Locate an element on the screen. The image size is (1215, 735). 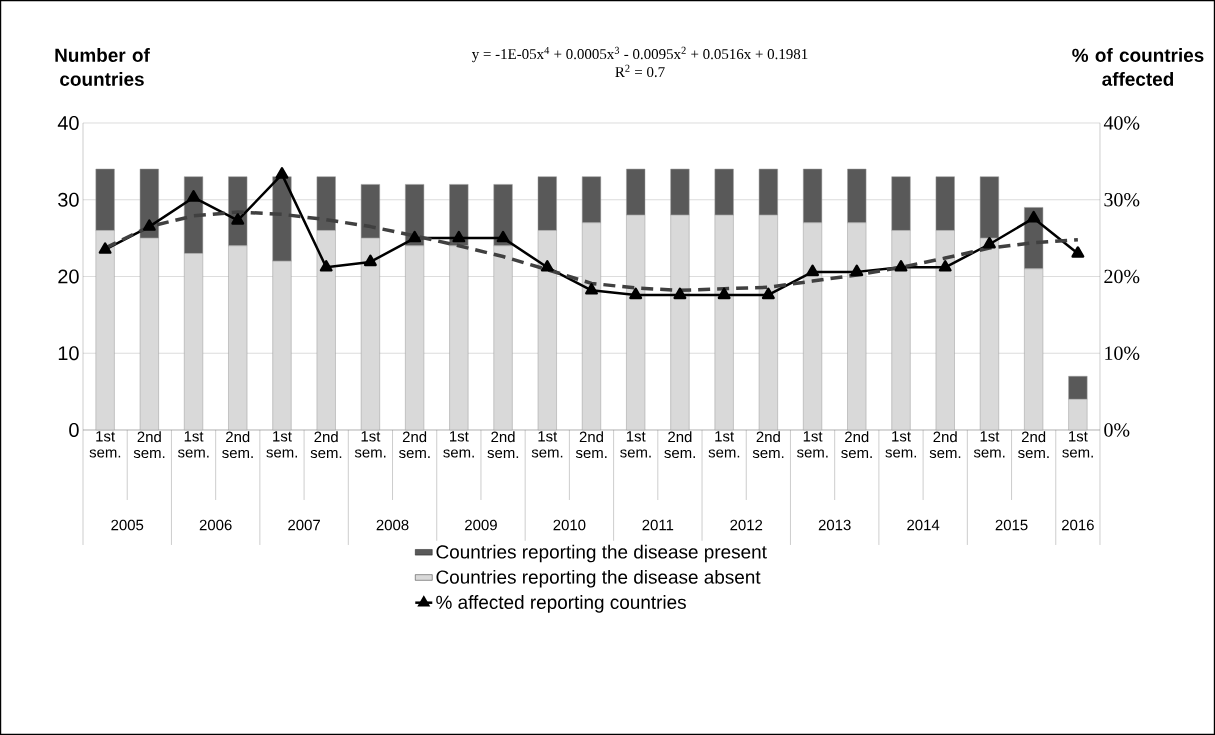
y2-axis-title: % of countries affected is located at coordinates (1138, 67).